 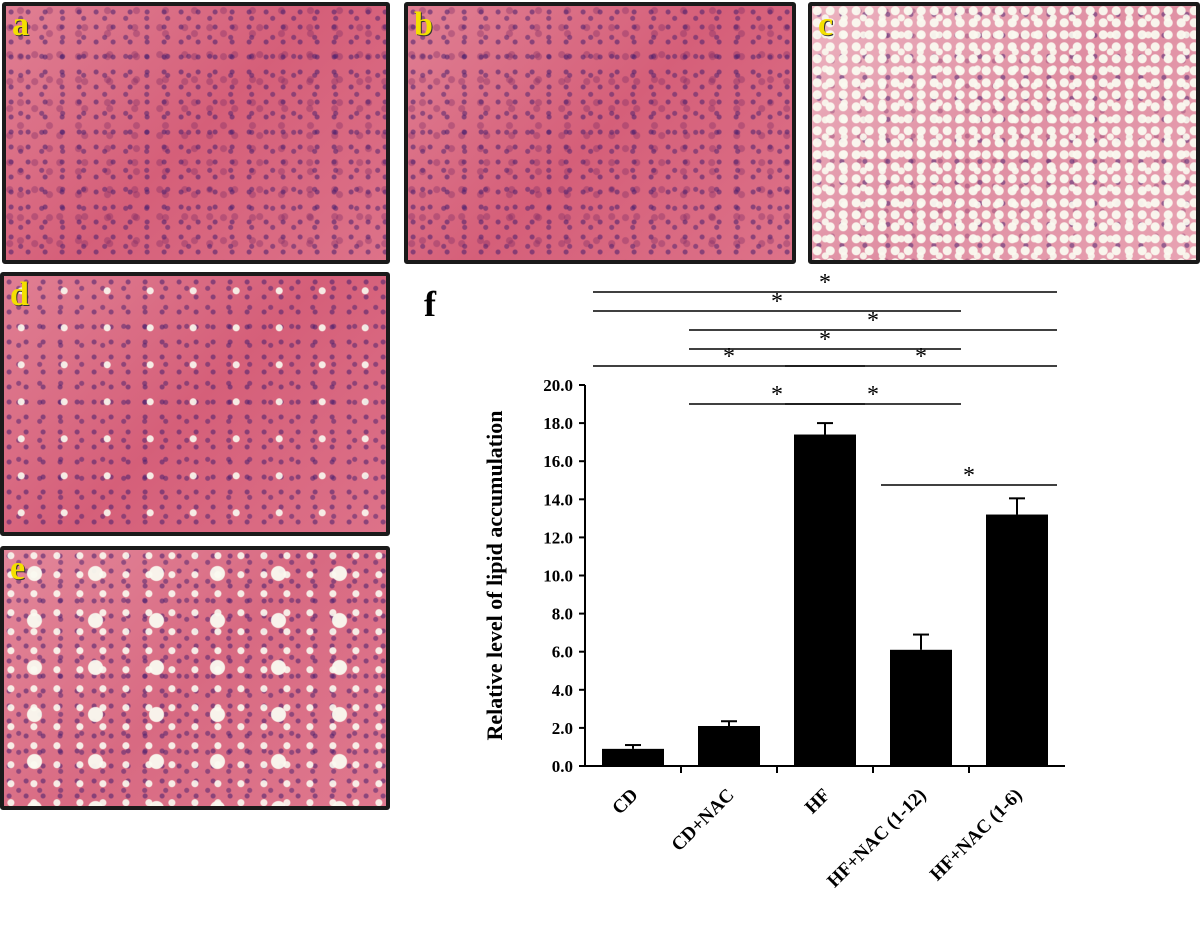 I want to click on y-tick-label: 20.0, so click(x=558, y=385).